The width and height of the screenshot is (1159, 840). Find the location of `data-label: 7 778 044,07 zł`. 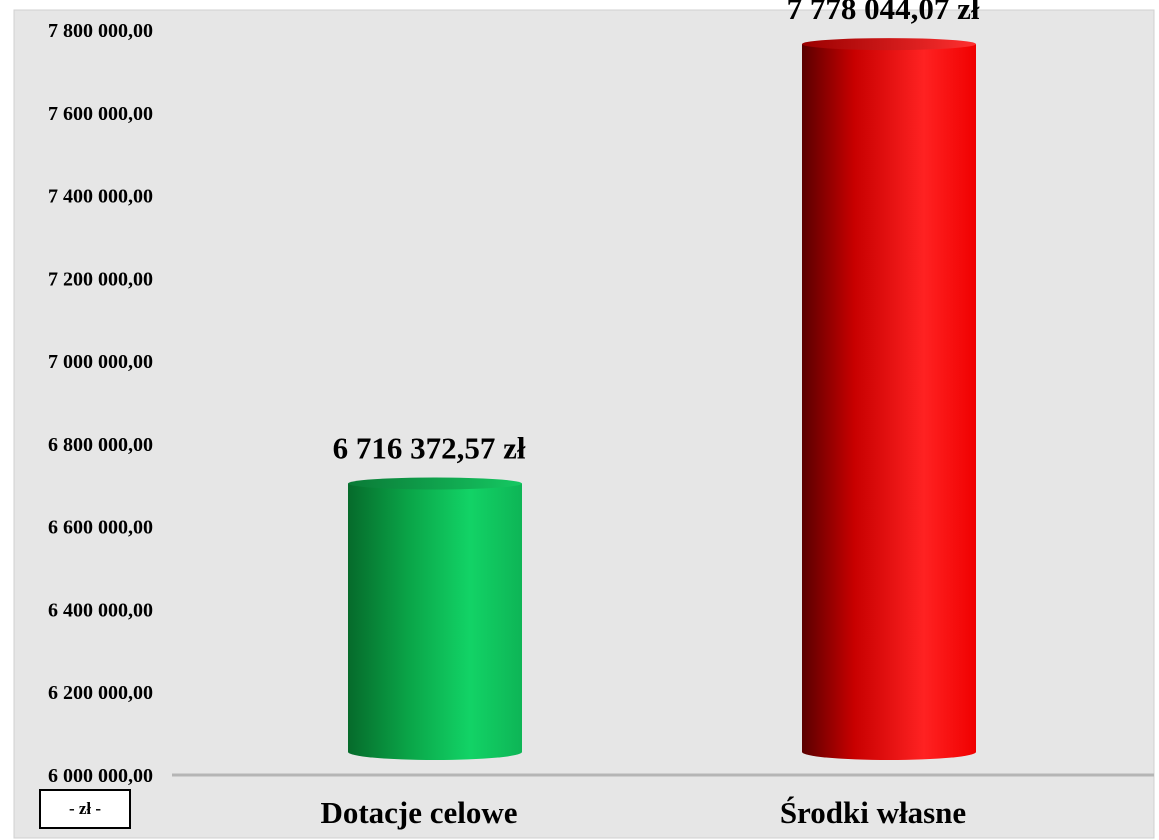

data-label: 7 778 044,07 zł is located at coordinates (883, 13).